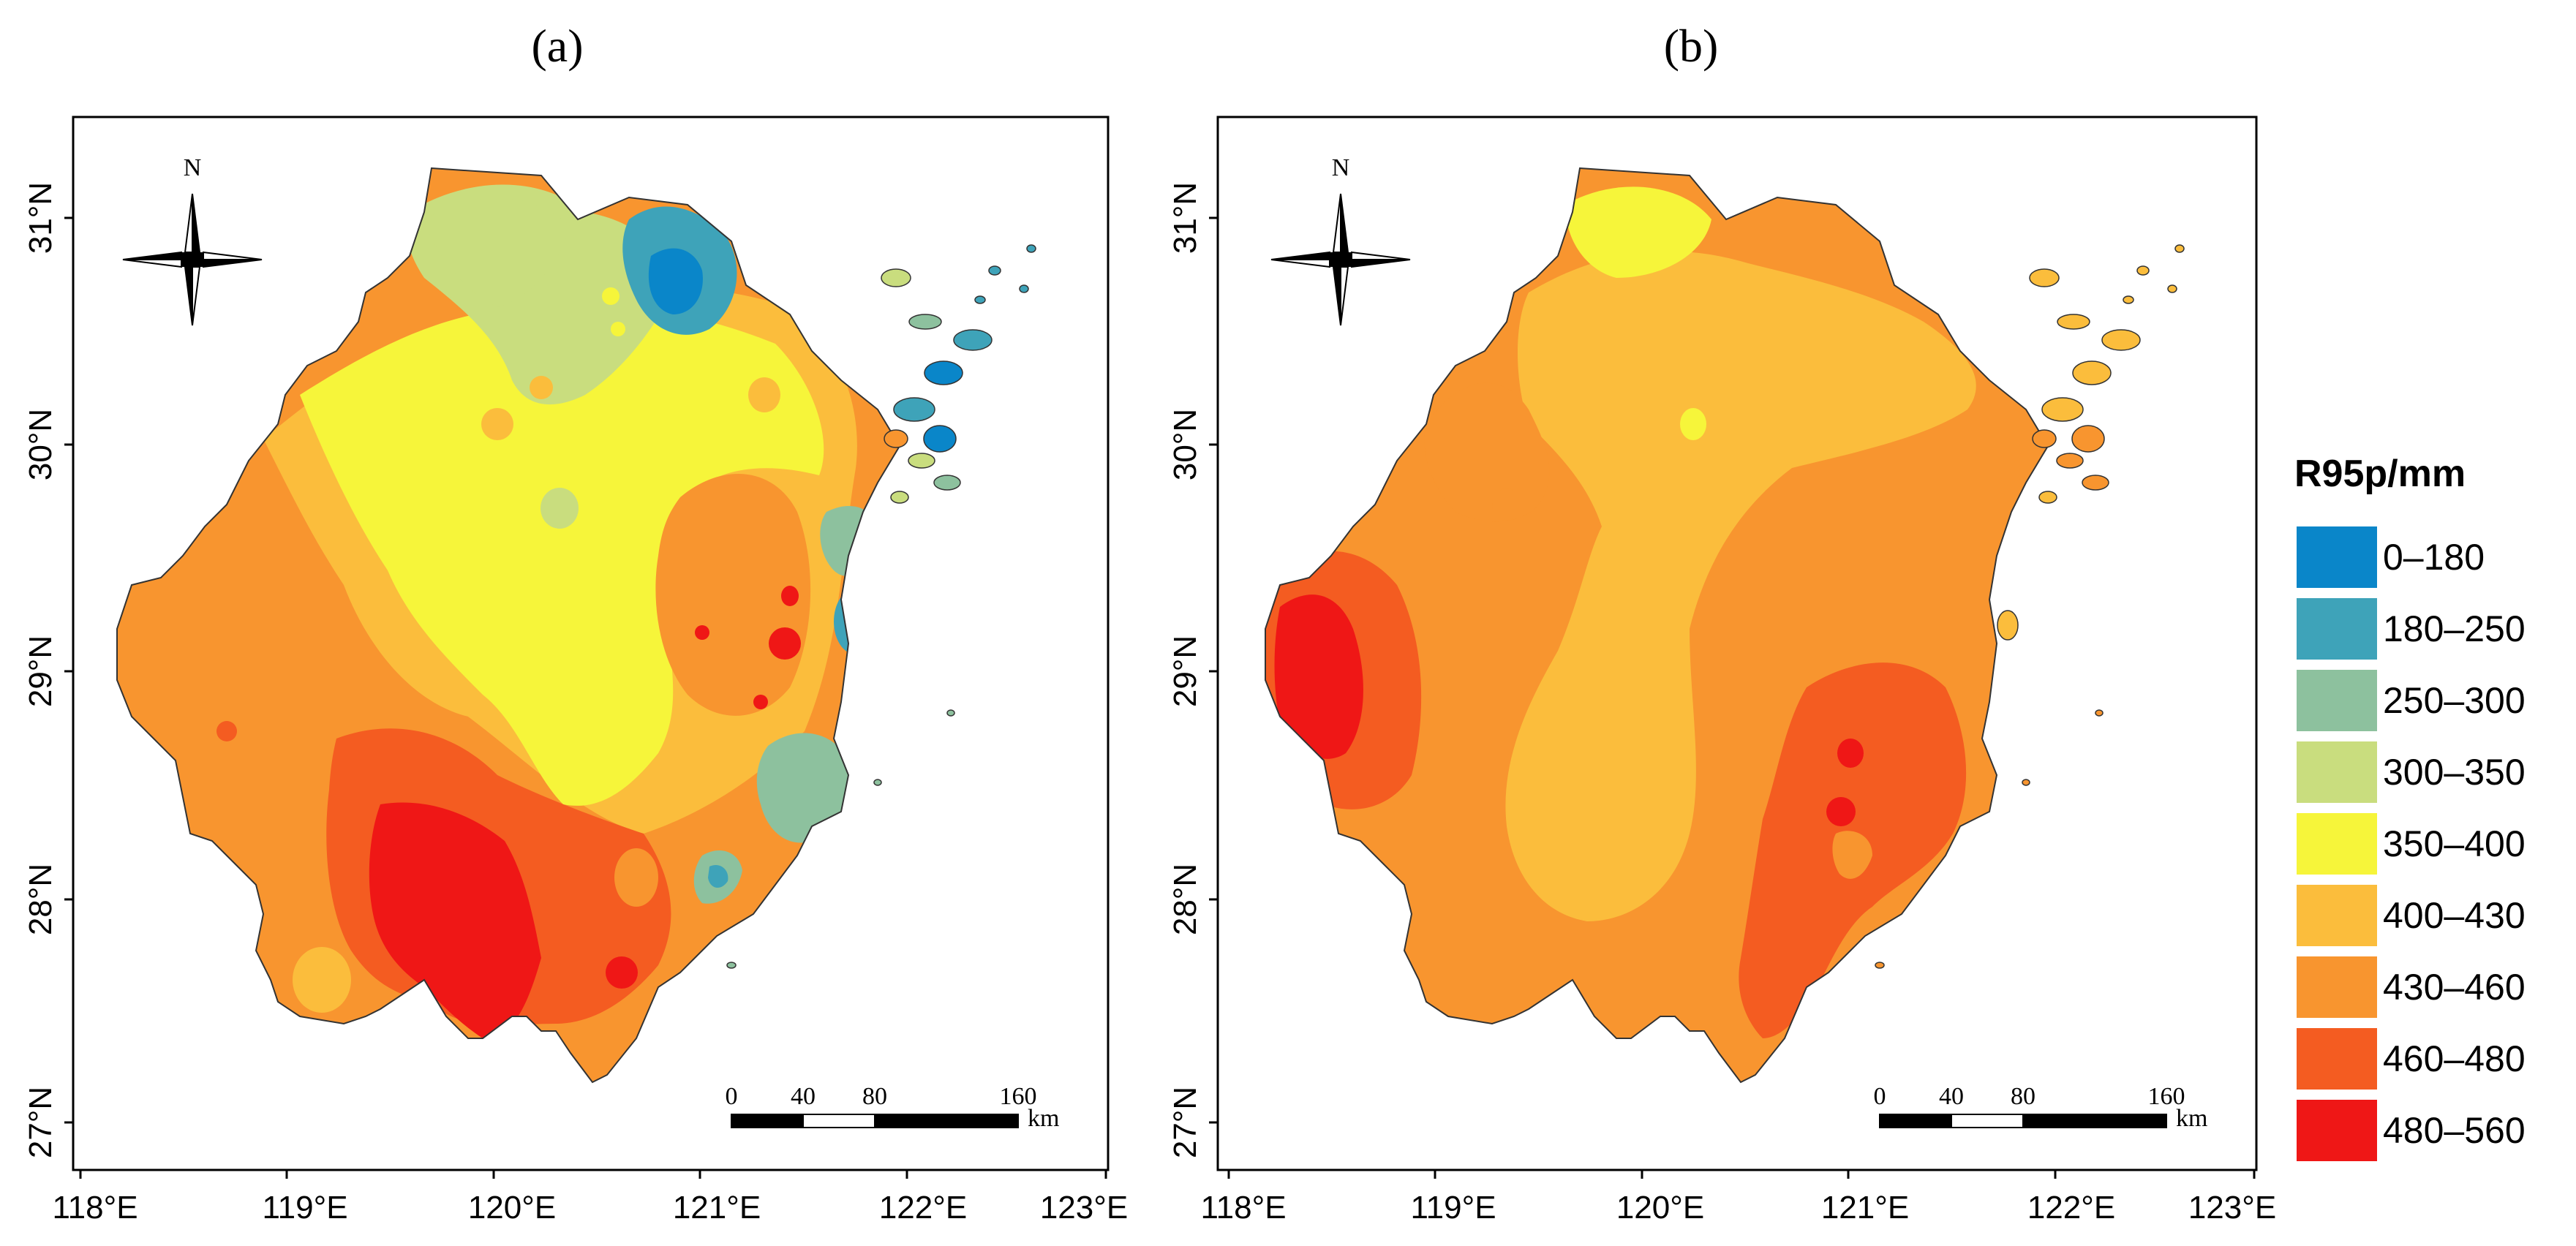 This screenshot has height=1246, width=2576. I want to click on legend-label: 0–180, so click(2434, 557).